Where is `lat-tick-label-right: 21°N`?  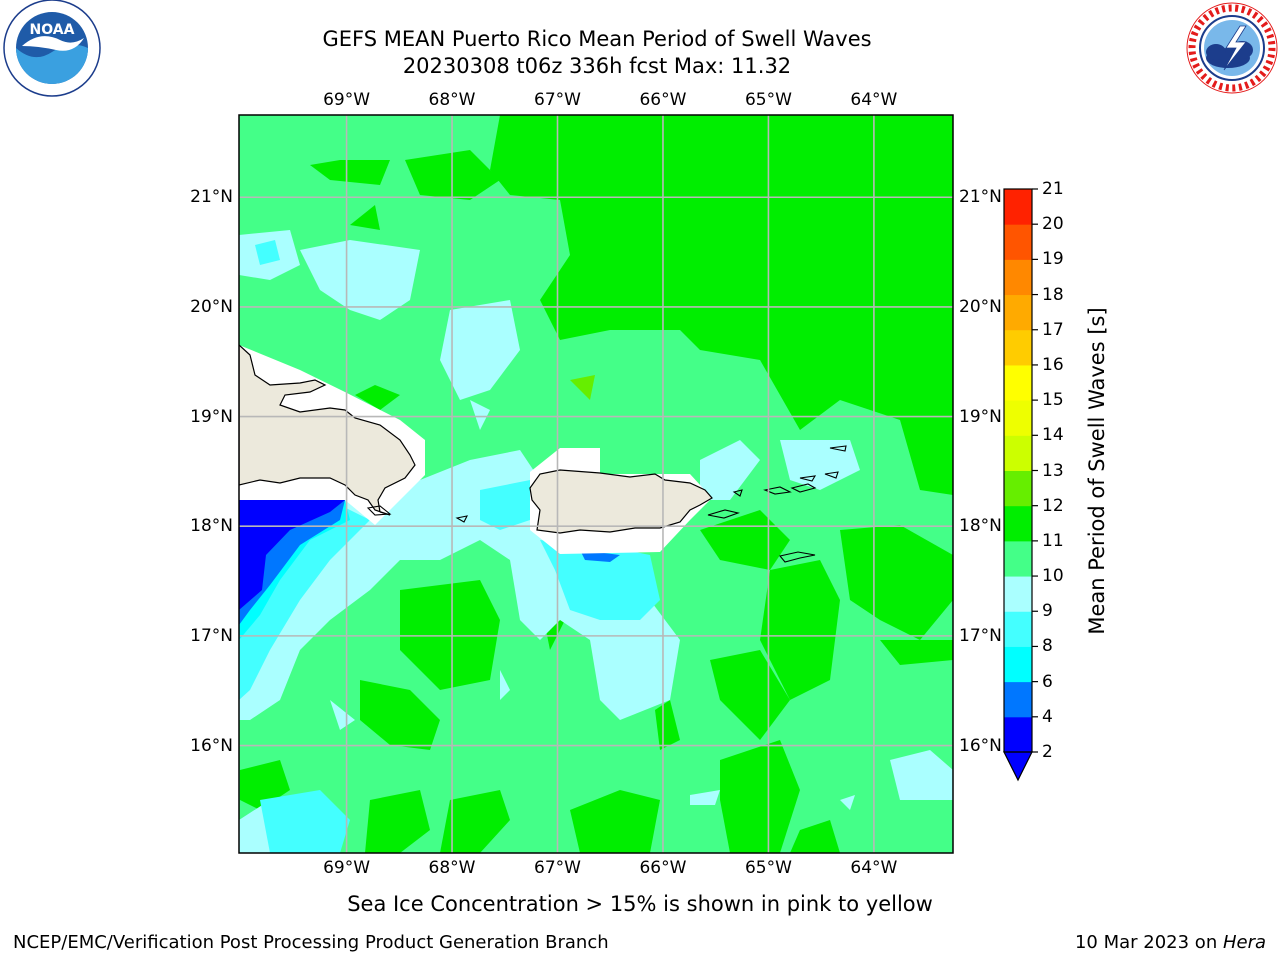 lat-tick-label-right: 21°N is located at coordinates (980, 197).